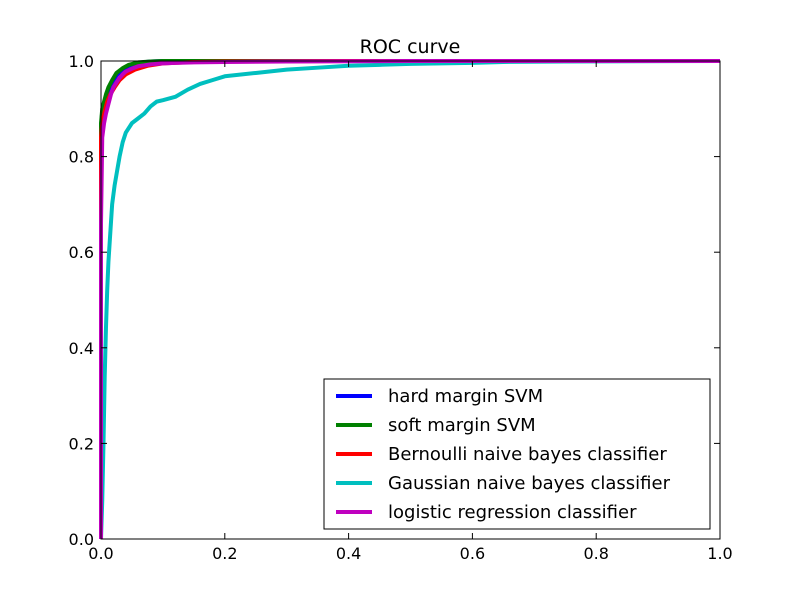 The image size is (800, 600). Describe the element at coordinates (81, 539) in the screenshot. I see `y-tick-label: 0.0` at that location.